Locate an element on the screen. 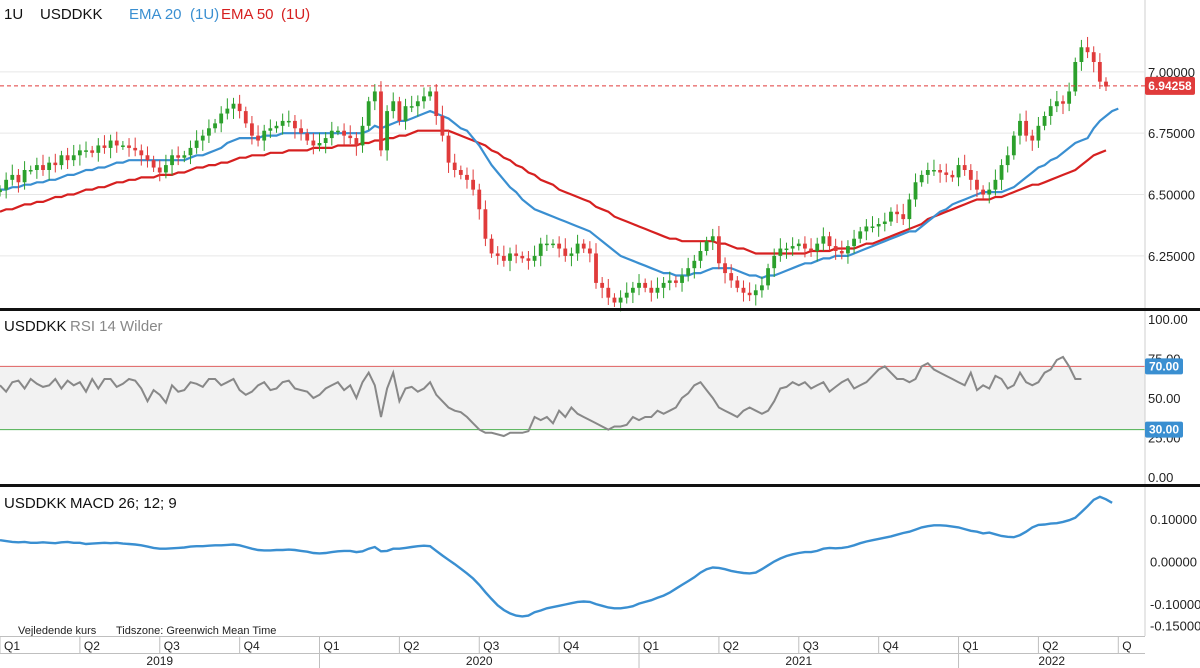  macd-ytick-label: -0.15000 is located at coordinates (1175, 625).